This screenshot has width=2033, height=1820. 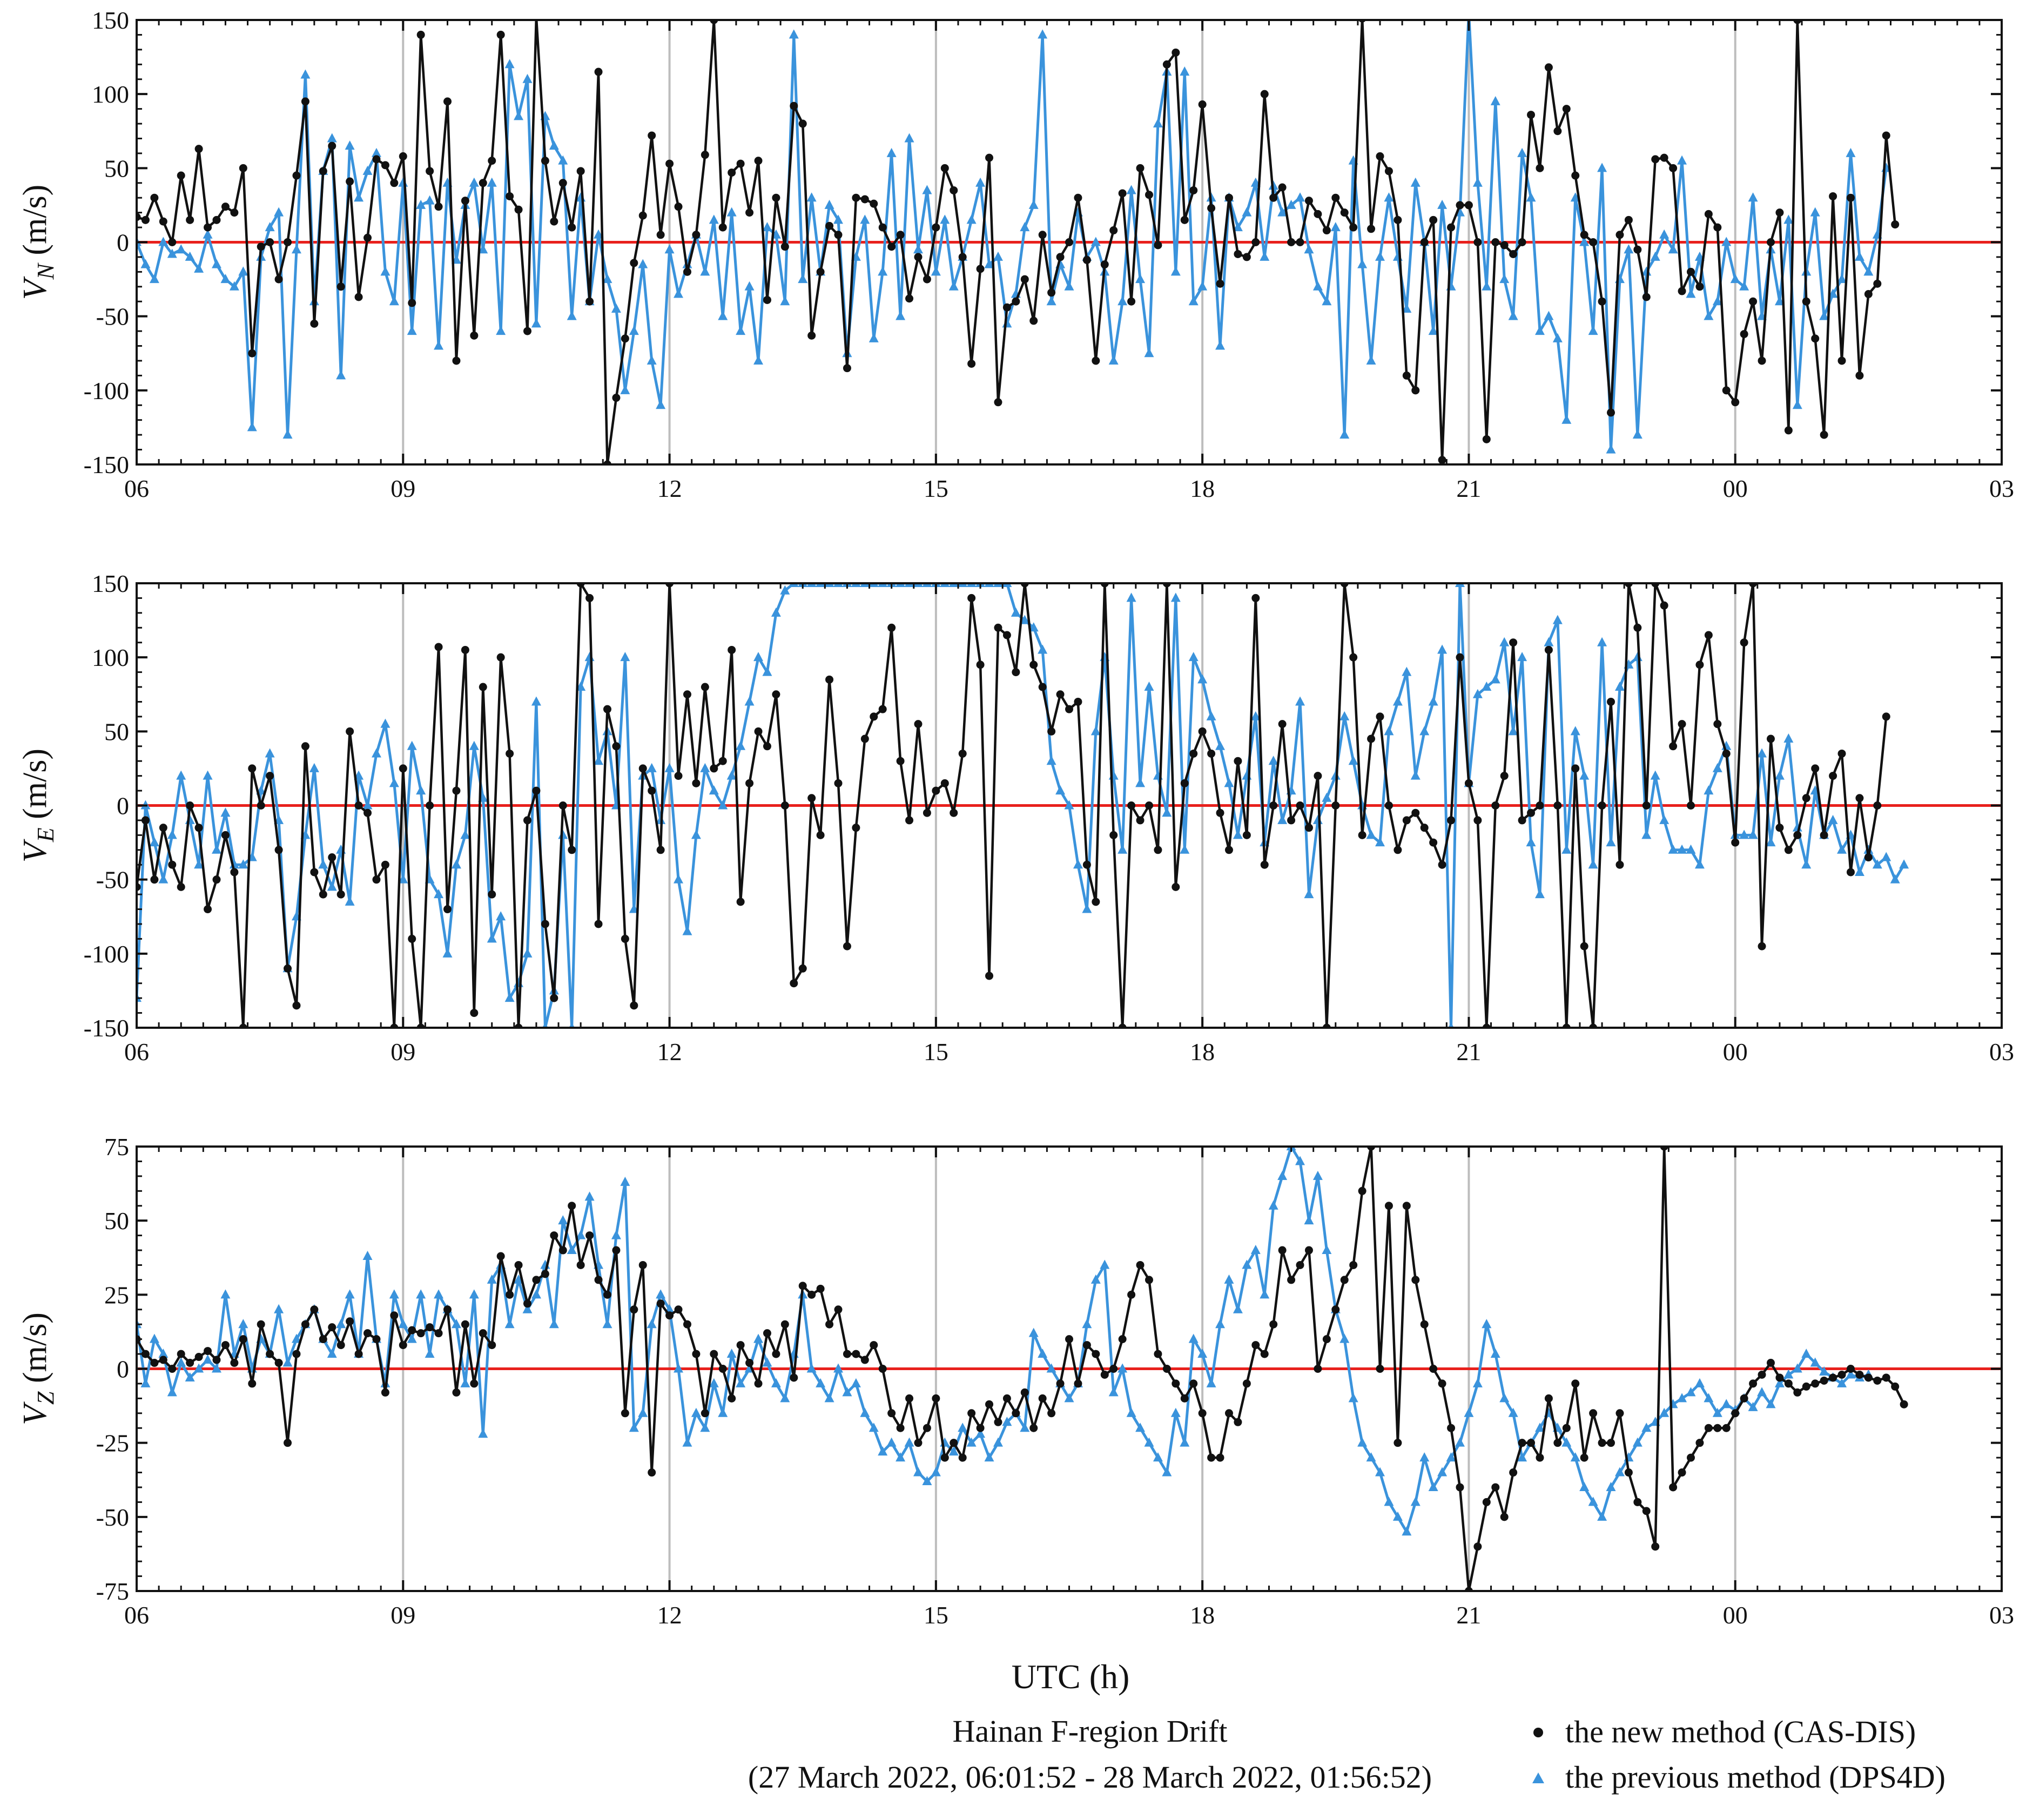 I want to click on legend-marker-new-method, so click(x=1538, y=1733).